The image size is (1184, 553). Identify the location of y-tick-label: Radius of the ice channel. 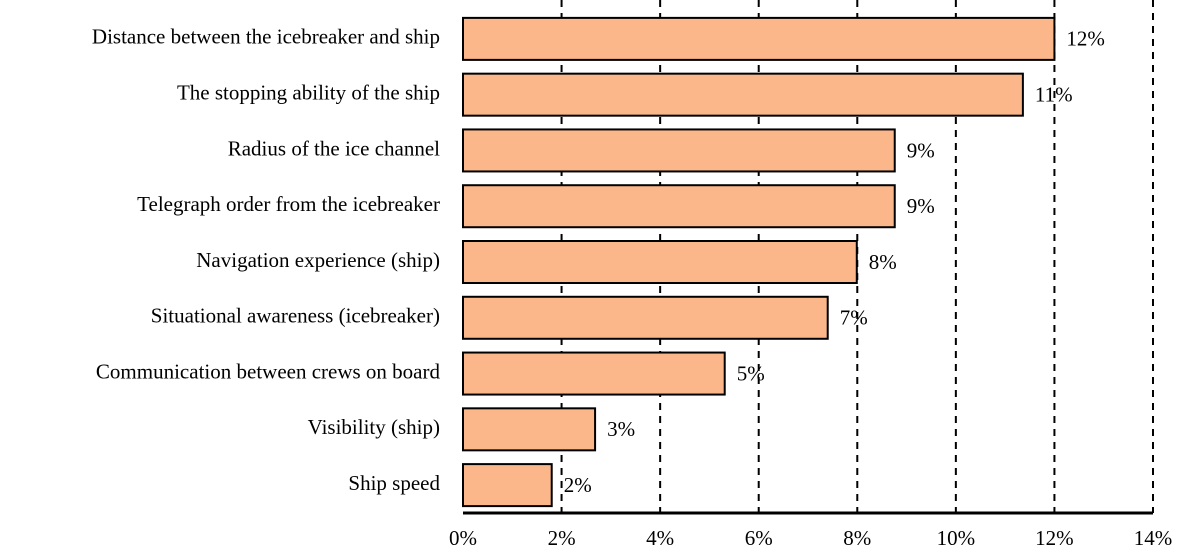
(334, 148).